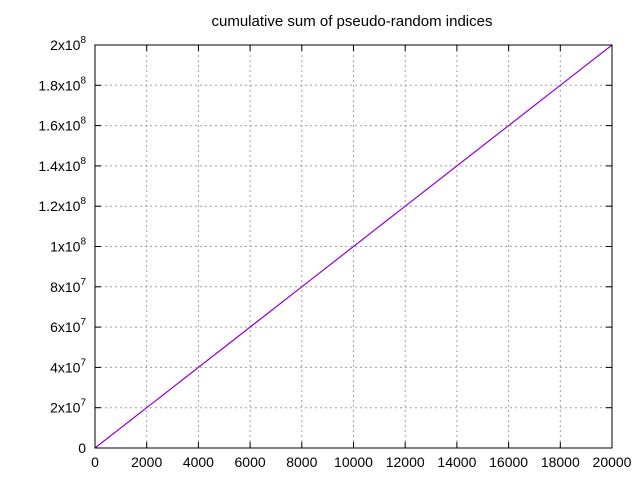 The width and height of the screenshot is (640, 480). What do you see at coordinates (59, 206) in the screenshot?
I see `y-tick-label-mantissa: 1.2x10` at bounding box center [59, 206].